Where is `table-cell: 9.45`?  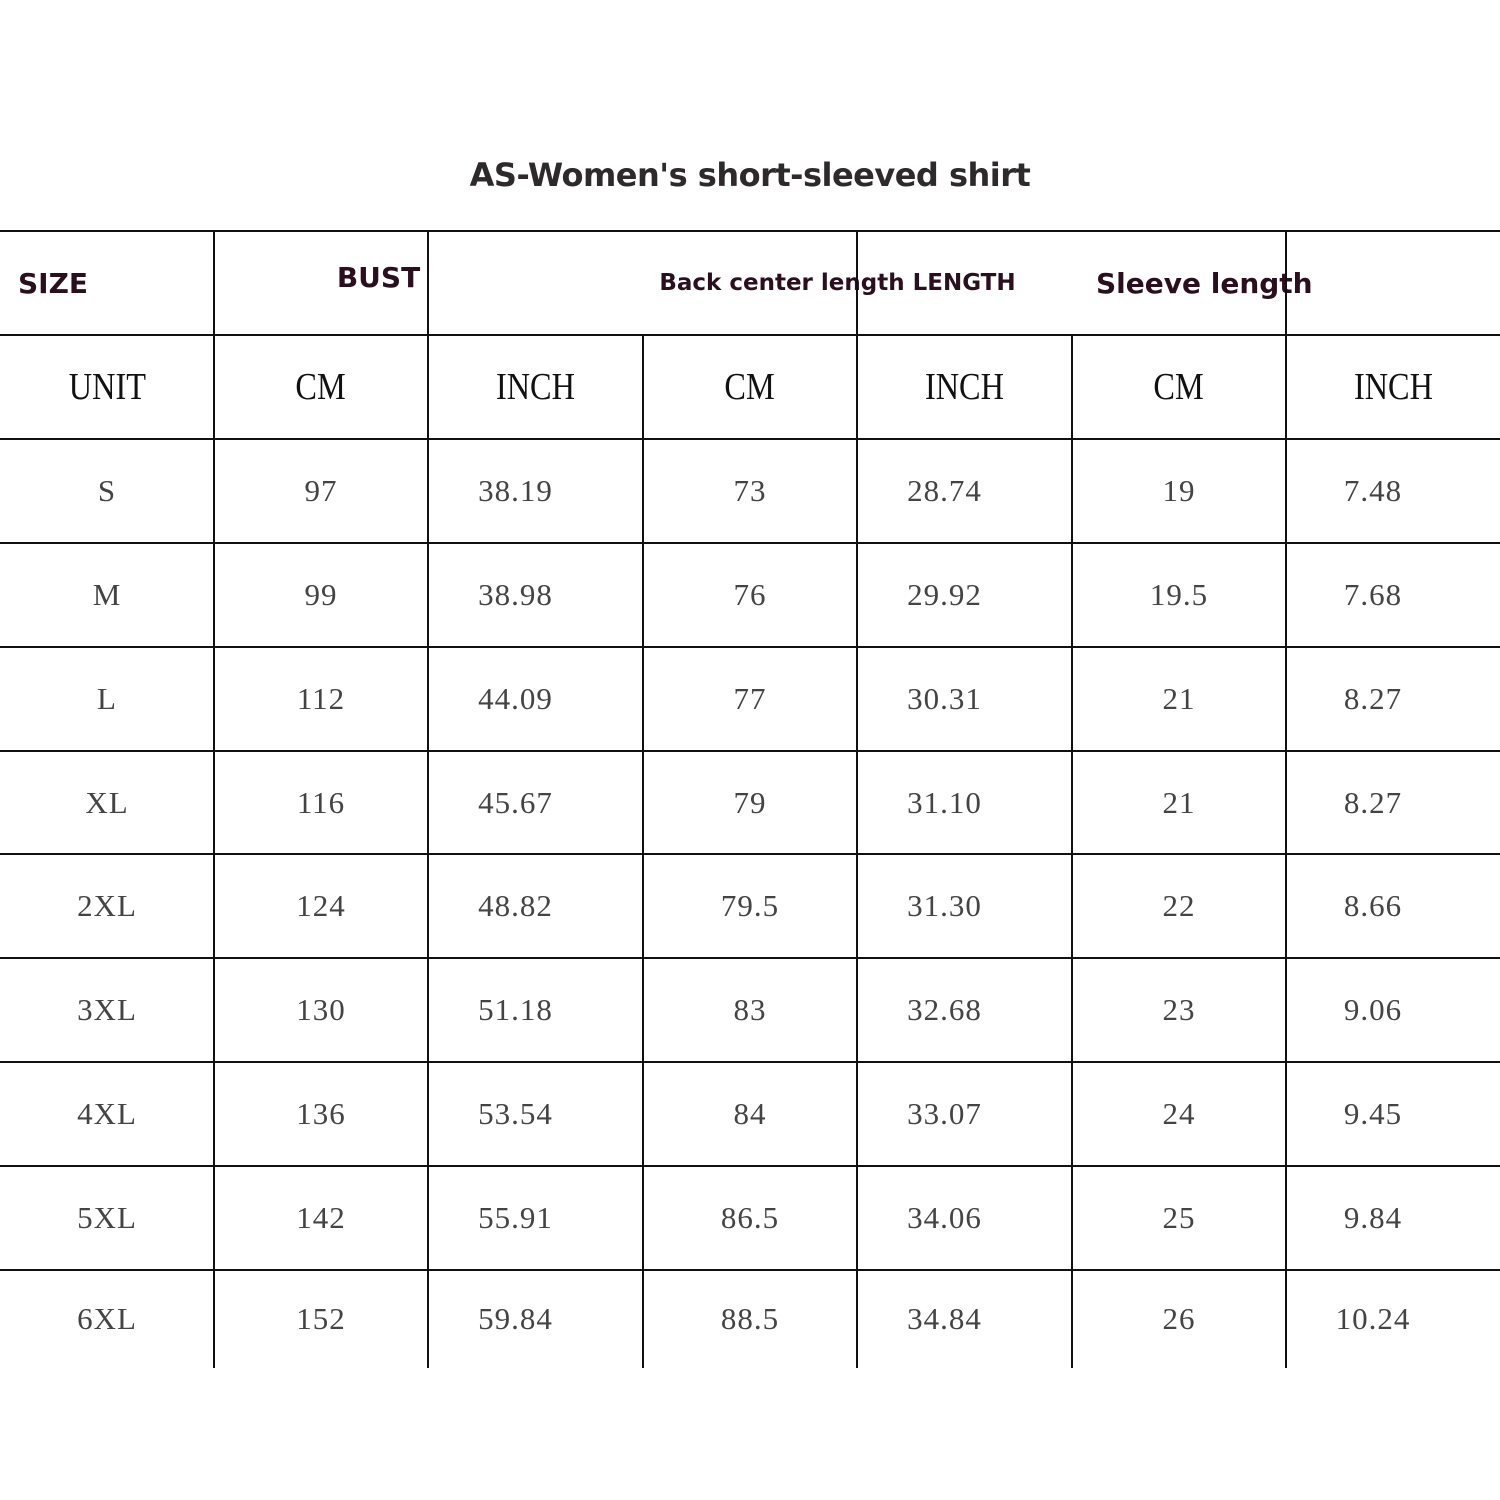 table-cell: 9.45 is located at coordinates (1373, 1114).